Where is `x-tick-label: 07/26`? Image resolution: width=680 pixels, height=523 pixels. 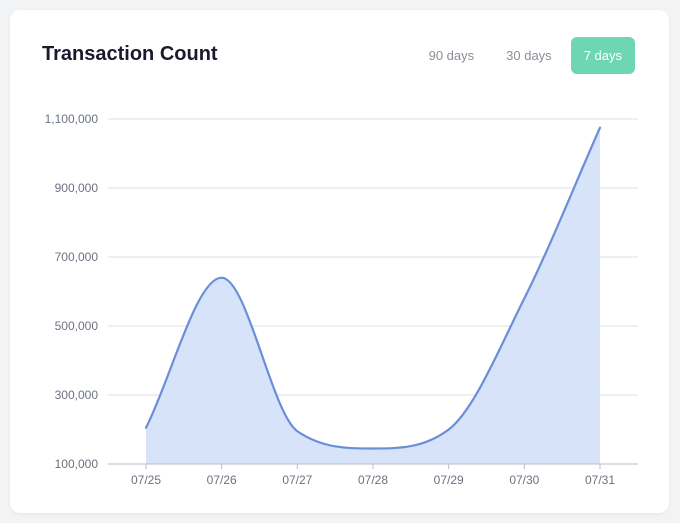 x-tick-label: 07/26 is located at coordinates (222, 480).